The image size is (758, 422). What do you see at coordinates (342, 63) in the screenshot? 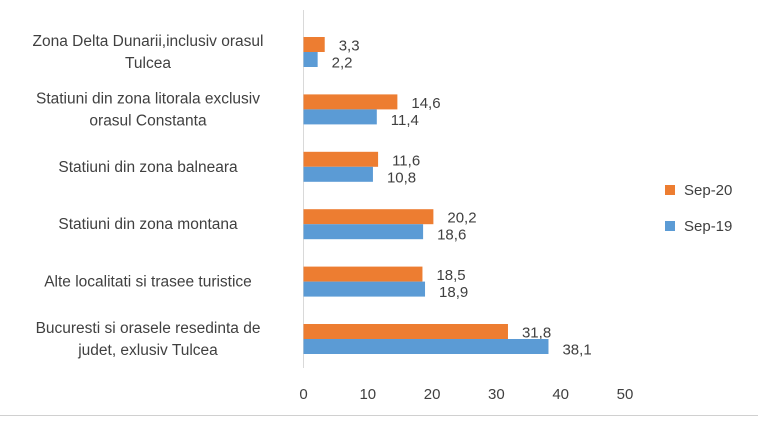
I see `data-label: 2,2` at bounding box center [342, 63].